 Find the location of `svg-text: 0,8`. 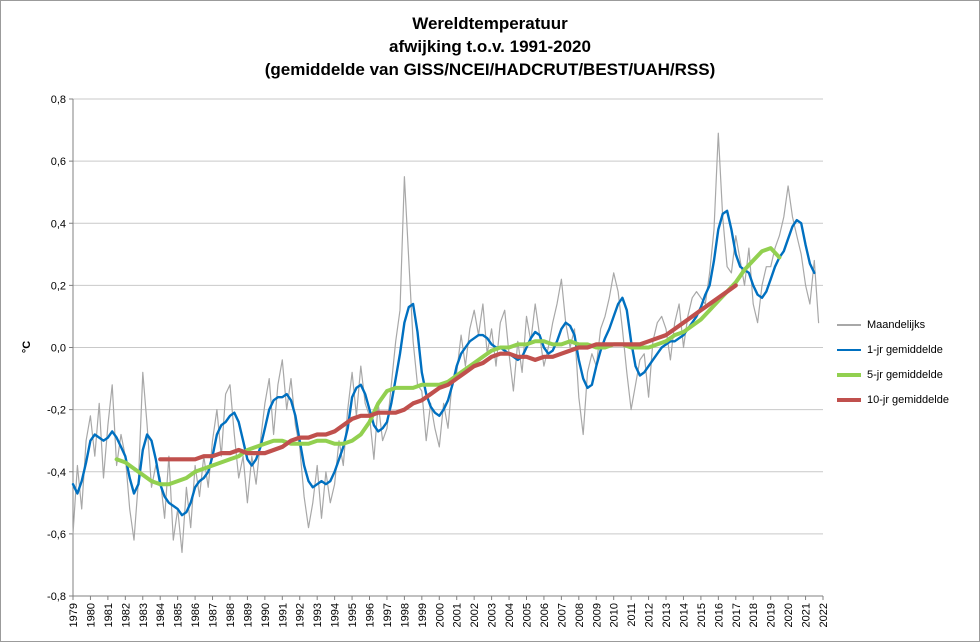

svg-text: 0,8 is located at coordinates (58, 100).